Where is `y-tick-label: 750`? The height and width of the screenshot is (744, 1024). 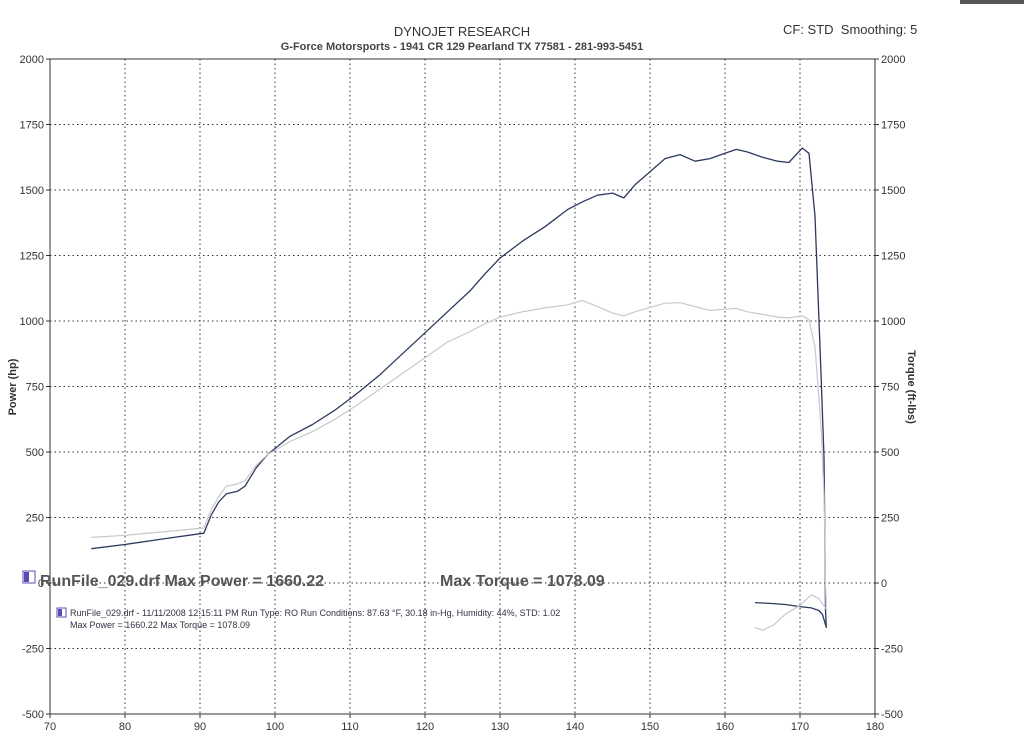 y-tick-label: 750 is located at coordinates (35, 388).